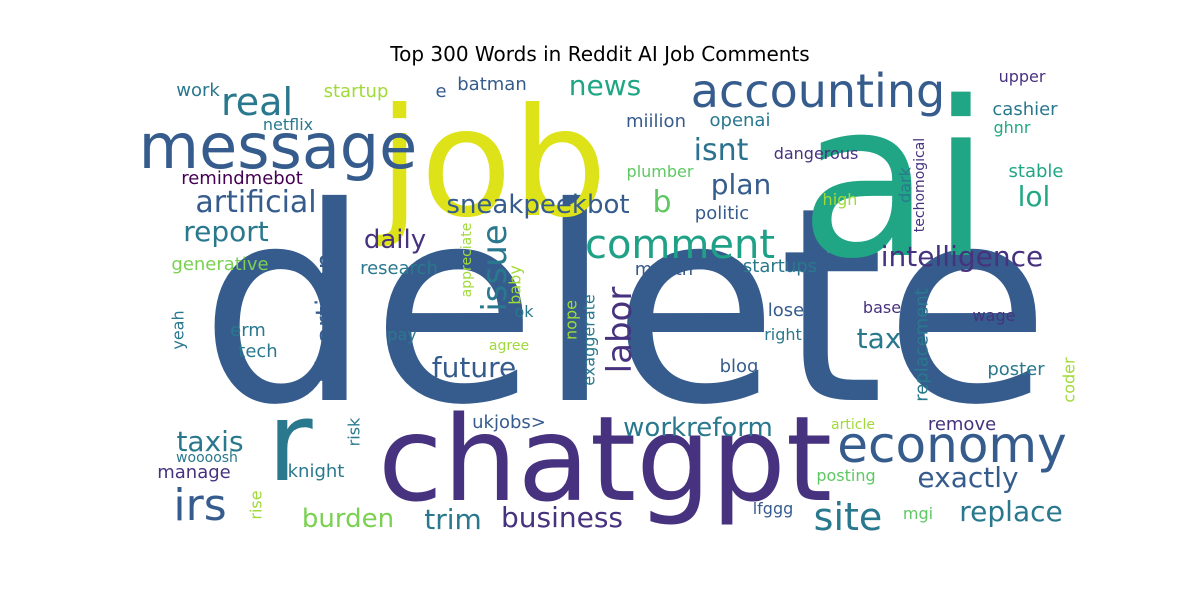  What do you see at coordinates (1069, 380) in the screenshot?
I see `word-coder: coder` at bounding box center [1069, 380].